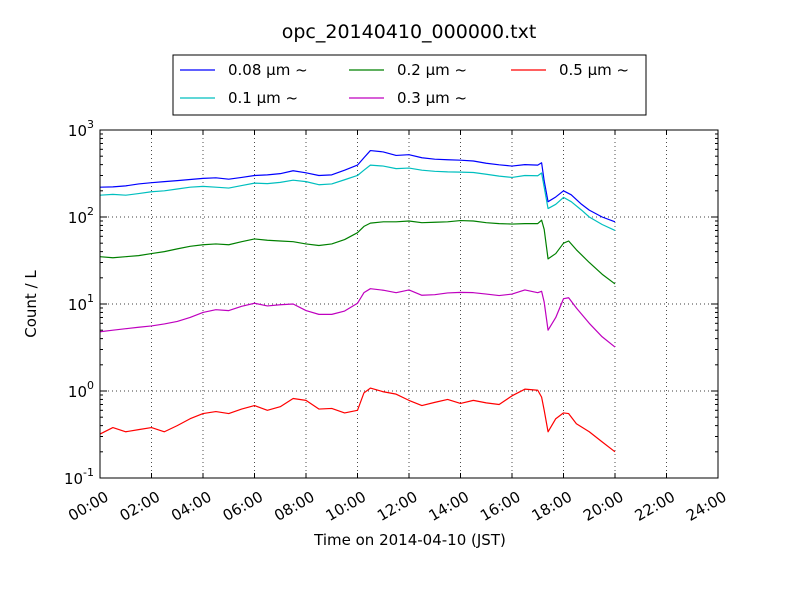 This screenshot has width=800, height=600. What do you see at coordinates (263, 98) in the screenshot?
I see `legend-label: 0.1 μm ~` at bounding box center [263, 98].